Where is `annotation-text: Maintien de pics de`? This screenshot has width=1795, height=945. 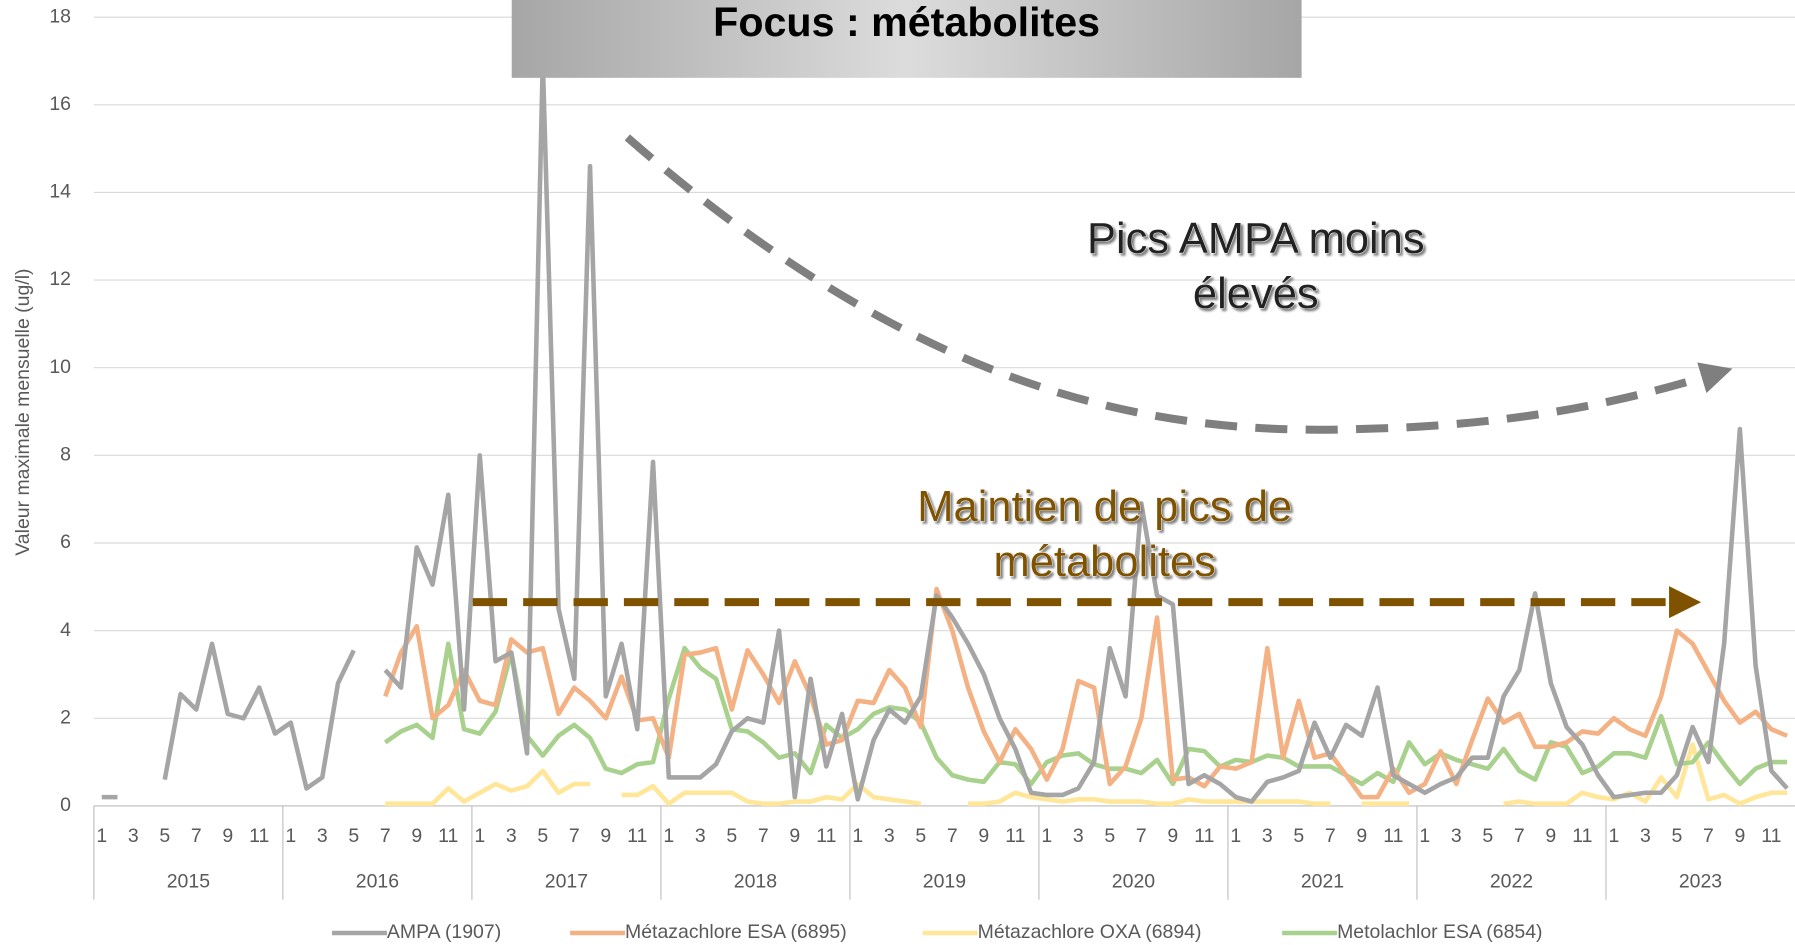
annotation-text: Maintien de pics de is located at coordinates (1104, 507).